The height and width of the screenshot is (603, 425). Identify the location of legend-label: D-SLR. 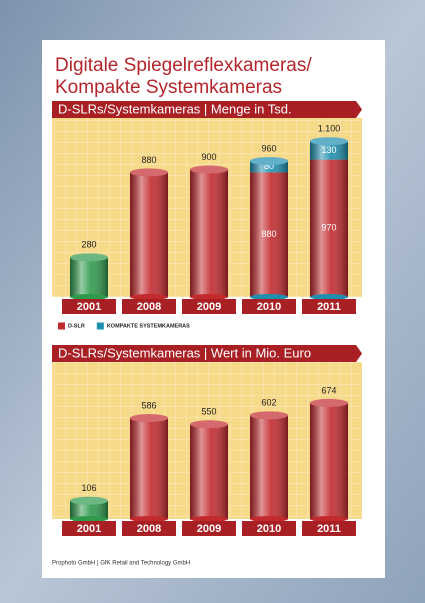
(76, 326).